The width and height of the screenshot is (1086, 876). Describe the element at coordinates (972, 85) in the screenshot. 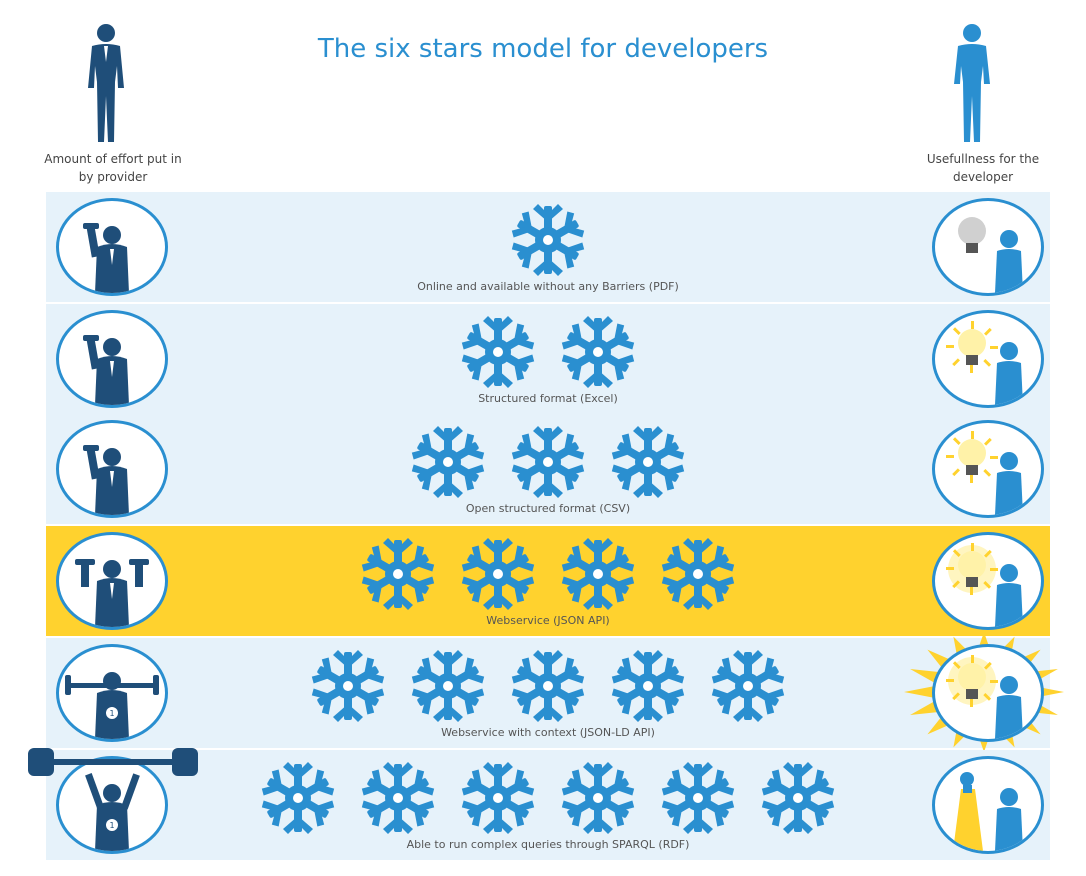

I see `developer-figure-icon` at that location.